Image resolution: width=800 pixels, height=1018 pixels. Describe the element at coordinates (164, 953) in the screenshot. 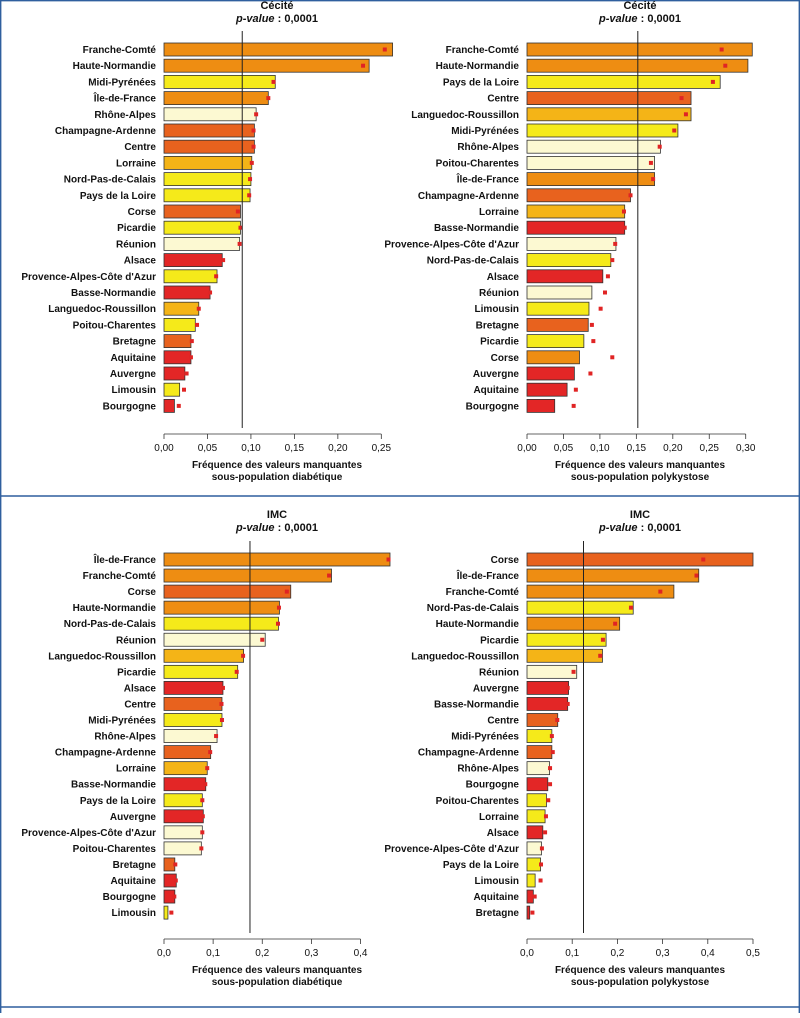

I see `x-tick-label: 0,0` at that location.